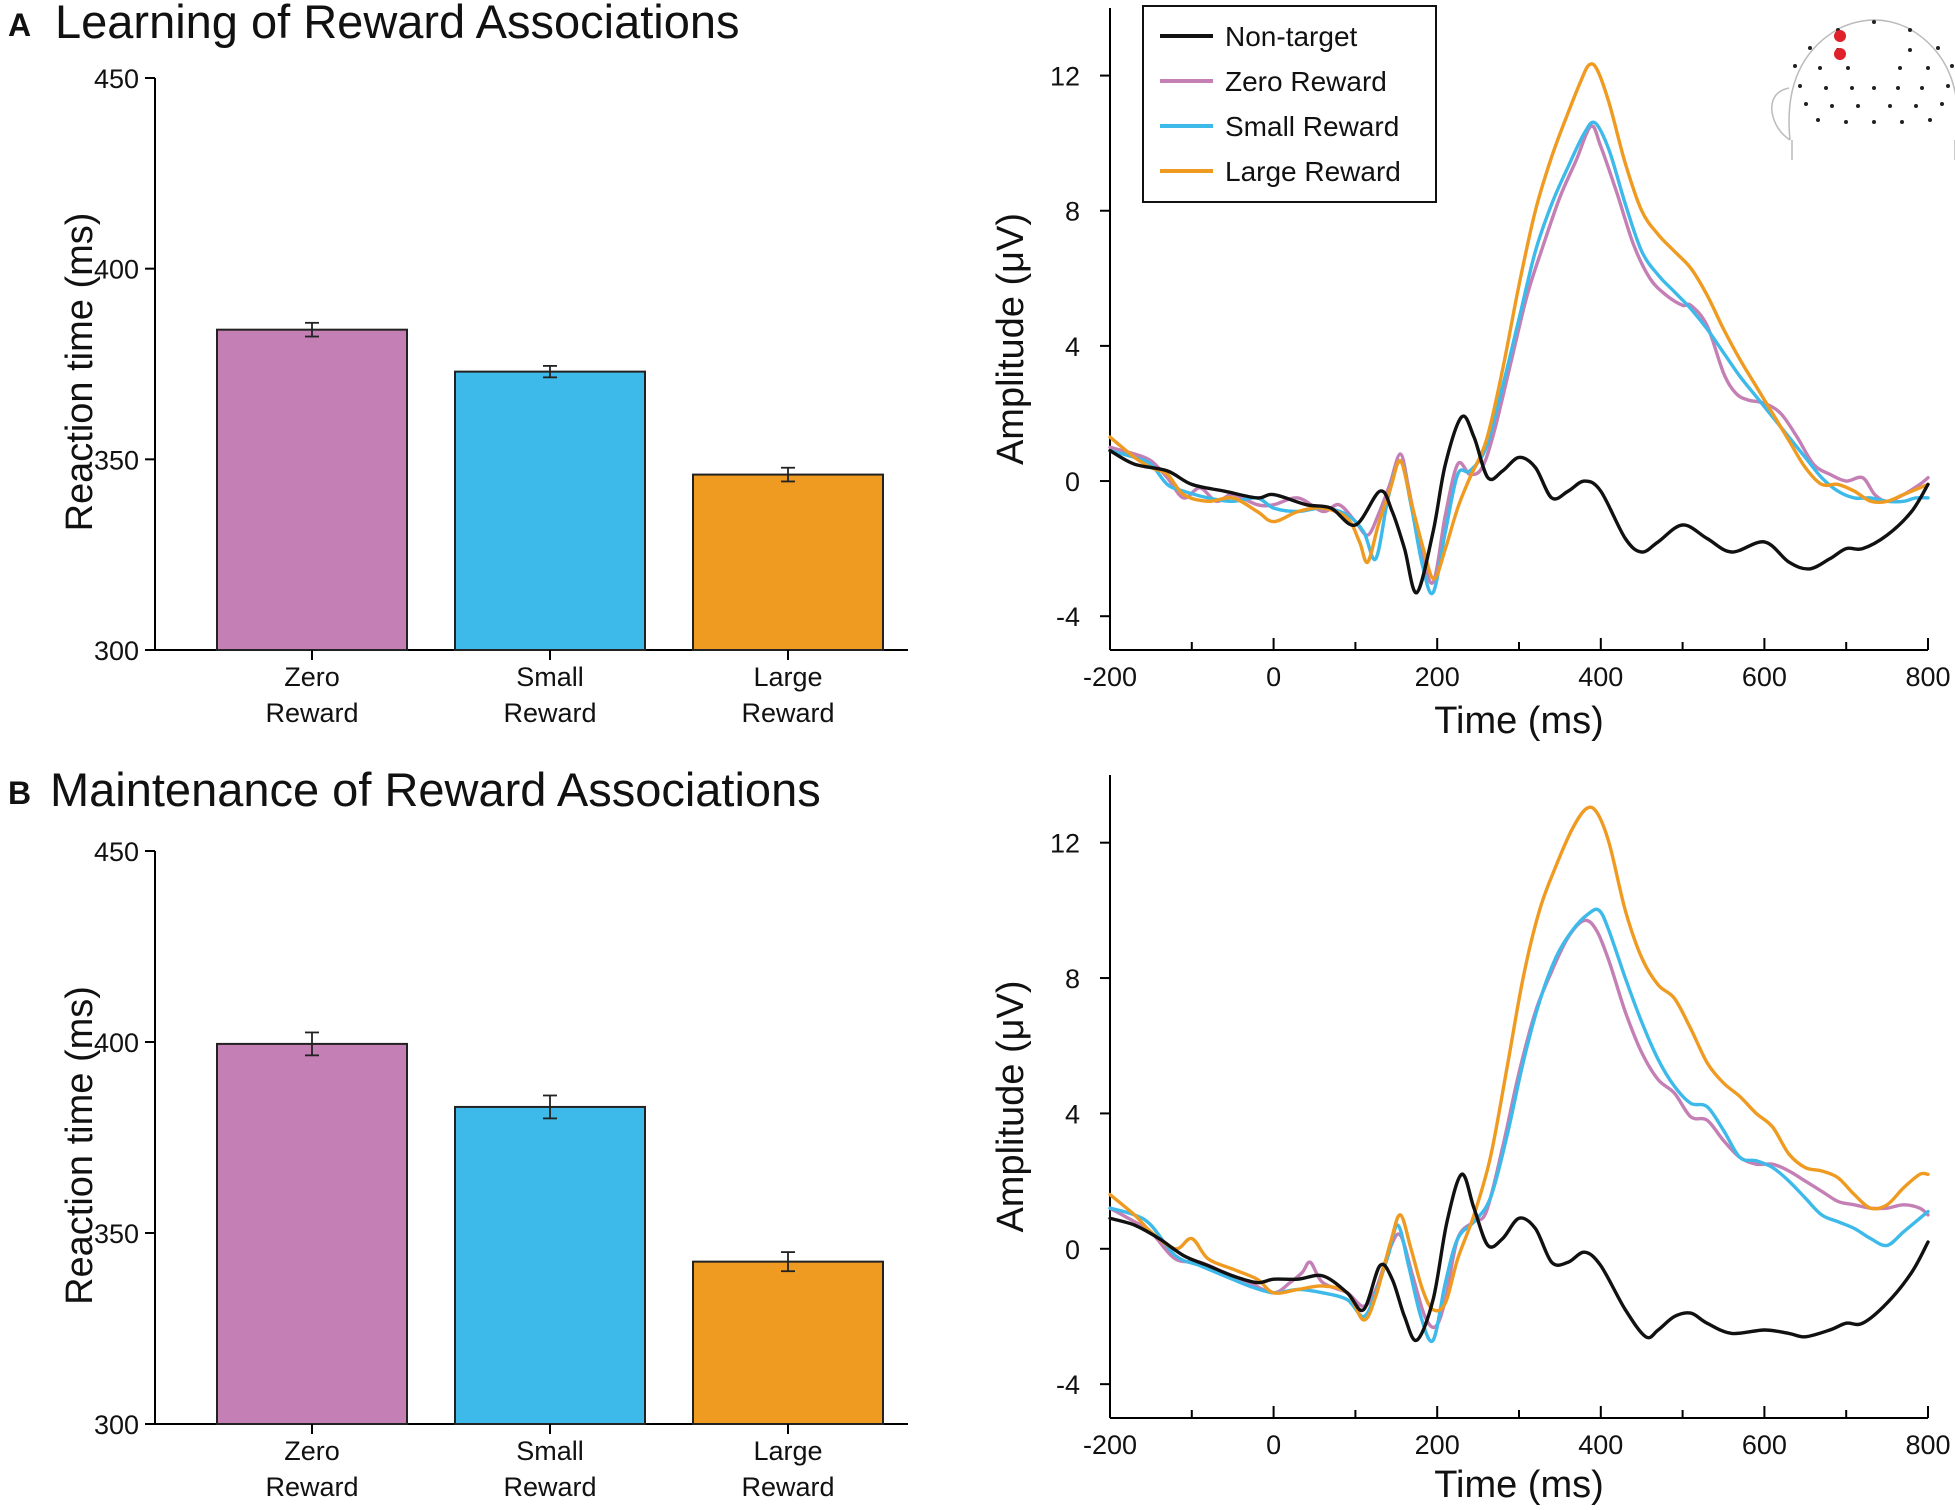 This screenshot has width=1955, height=1510. What do you see at coordinates (1781, 114) in the screenshot?
I see `left-ear` at bounding box center [1781, 114].